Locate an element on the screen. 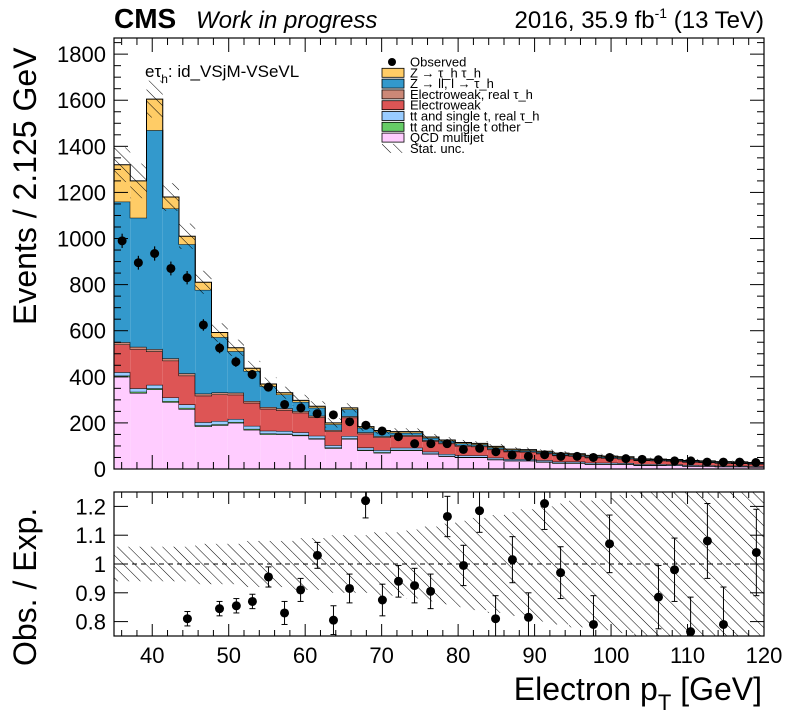  ratio-points is located at coordinates (471, 564).